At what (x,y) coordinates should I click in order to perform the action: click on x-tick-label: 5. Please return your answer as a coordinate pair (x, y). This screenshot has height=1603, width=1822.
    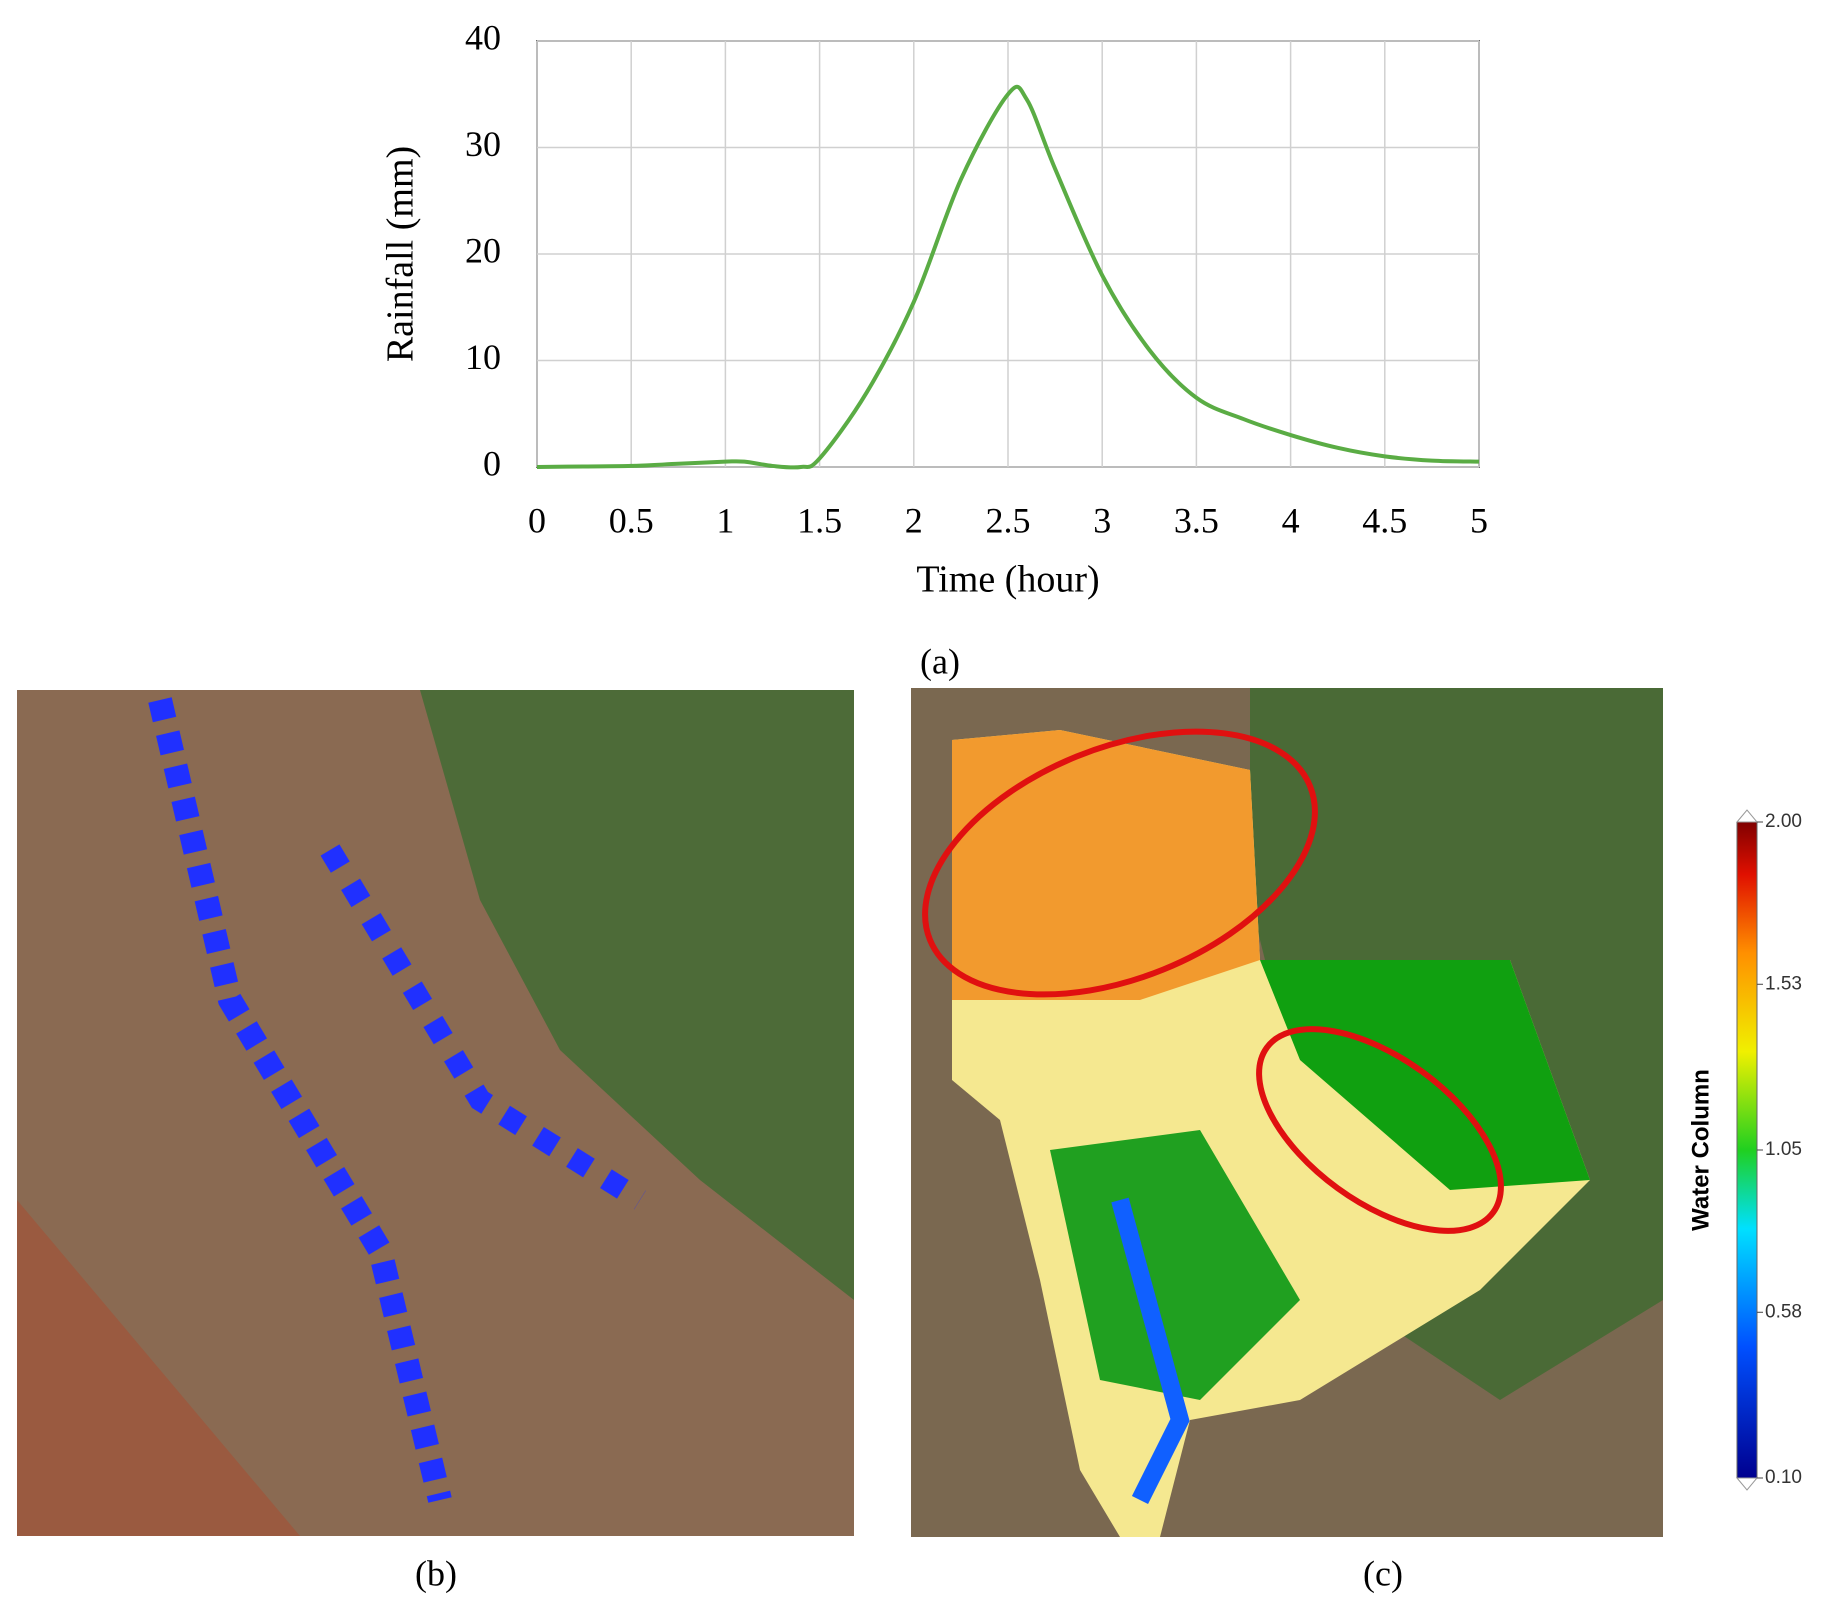
    Looking at the image, I should click on (1479, 520).